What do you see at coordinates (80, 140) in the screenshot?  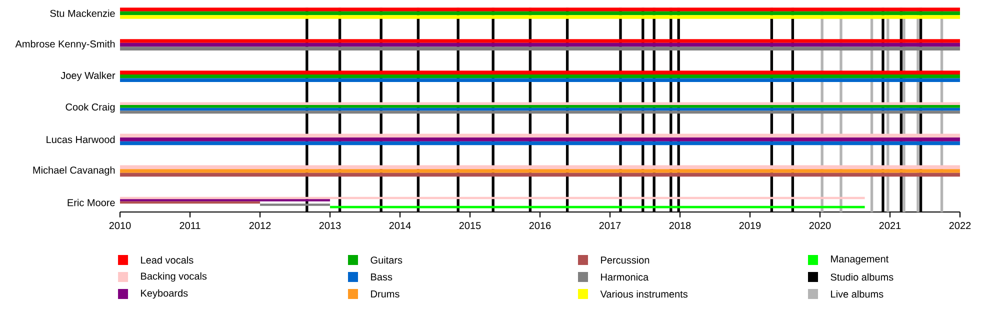 I see `y-tick-label: Lucas Harwood` at bounding box center [80, 140].